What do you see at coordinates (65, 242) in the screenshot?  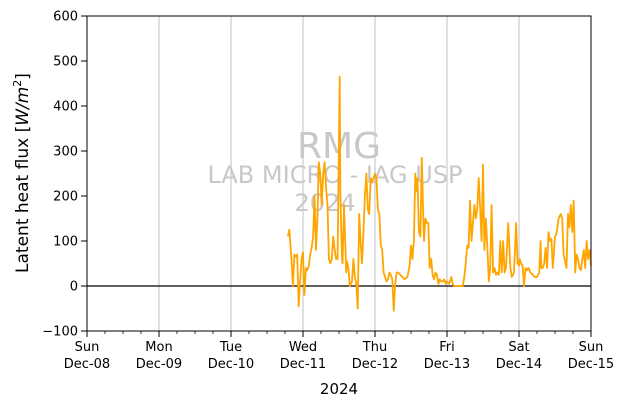 I see `y-tick-label: 100` at bounding box center [65, 242].